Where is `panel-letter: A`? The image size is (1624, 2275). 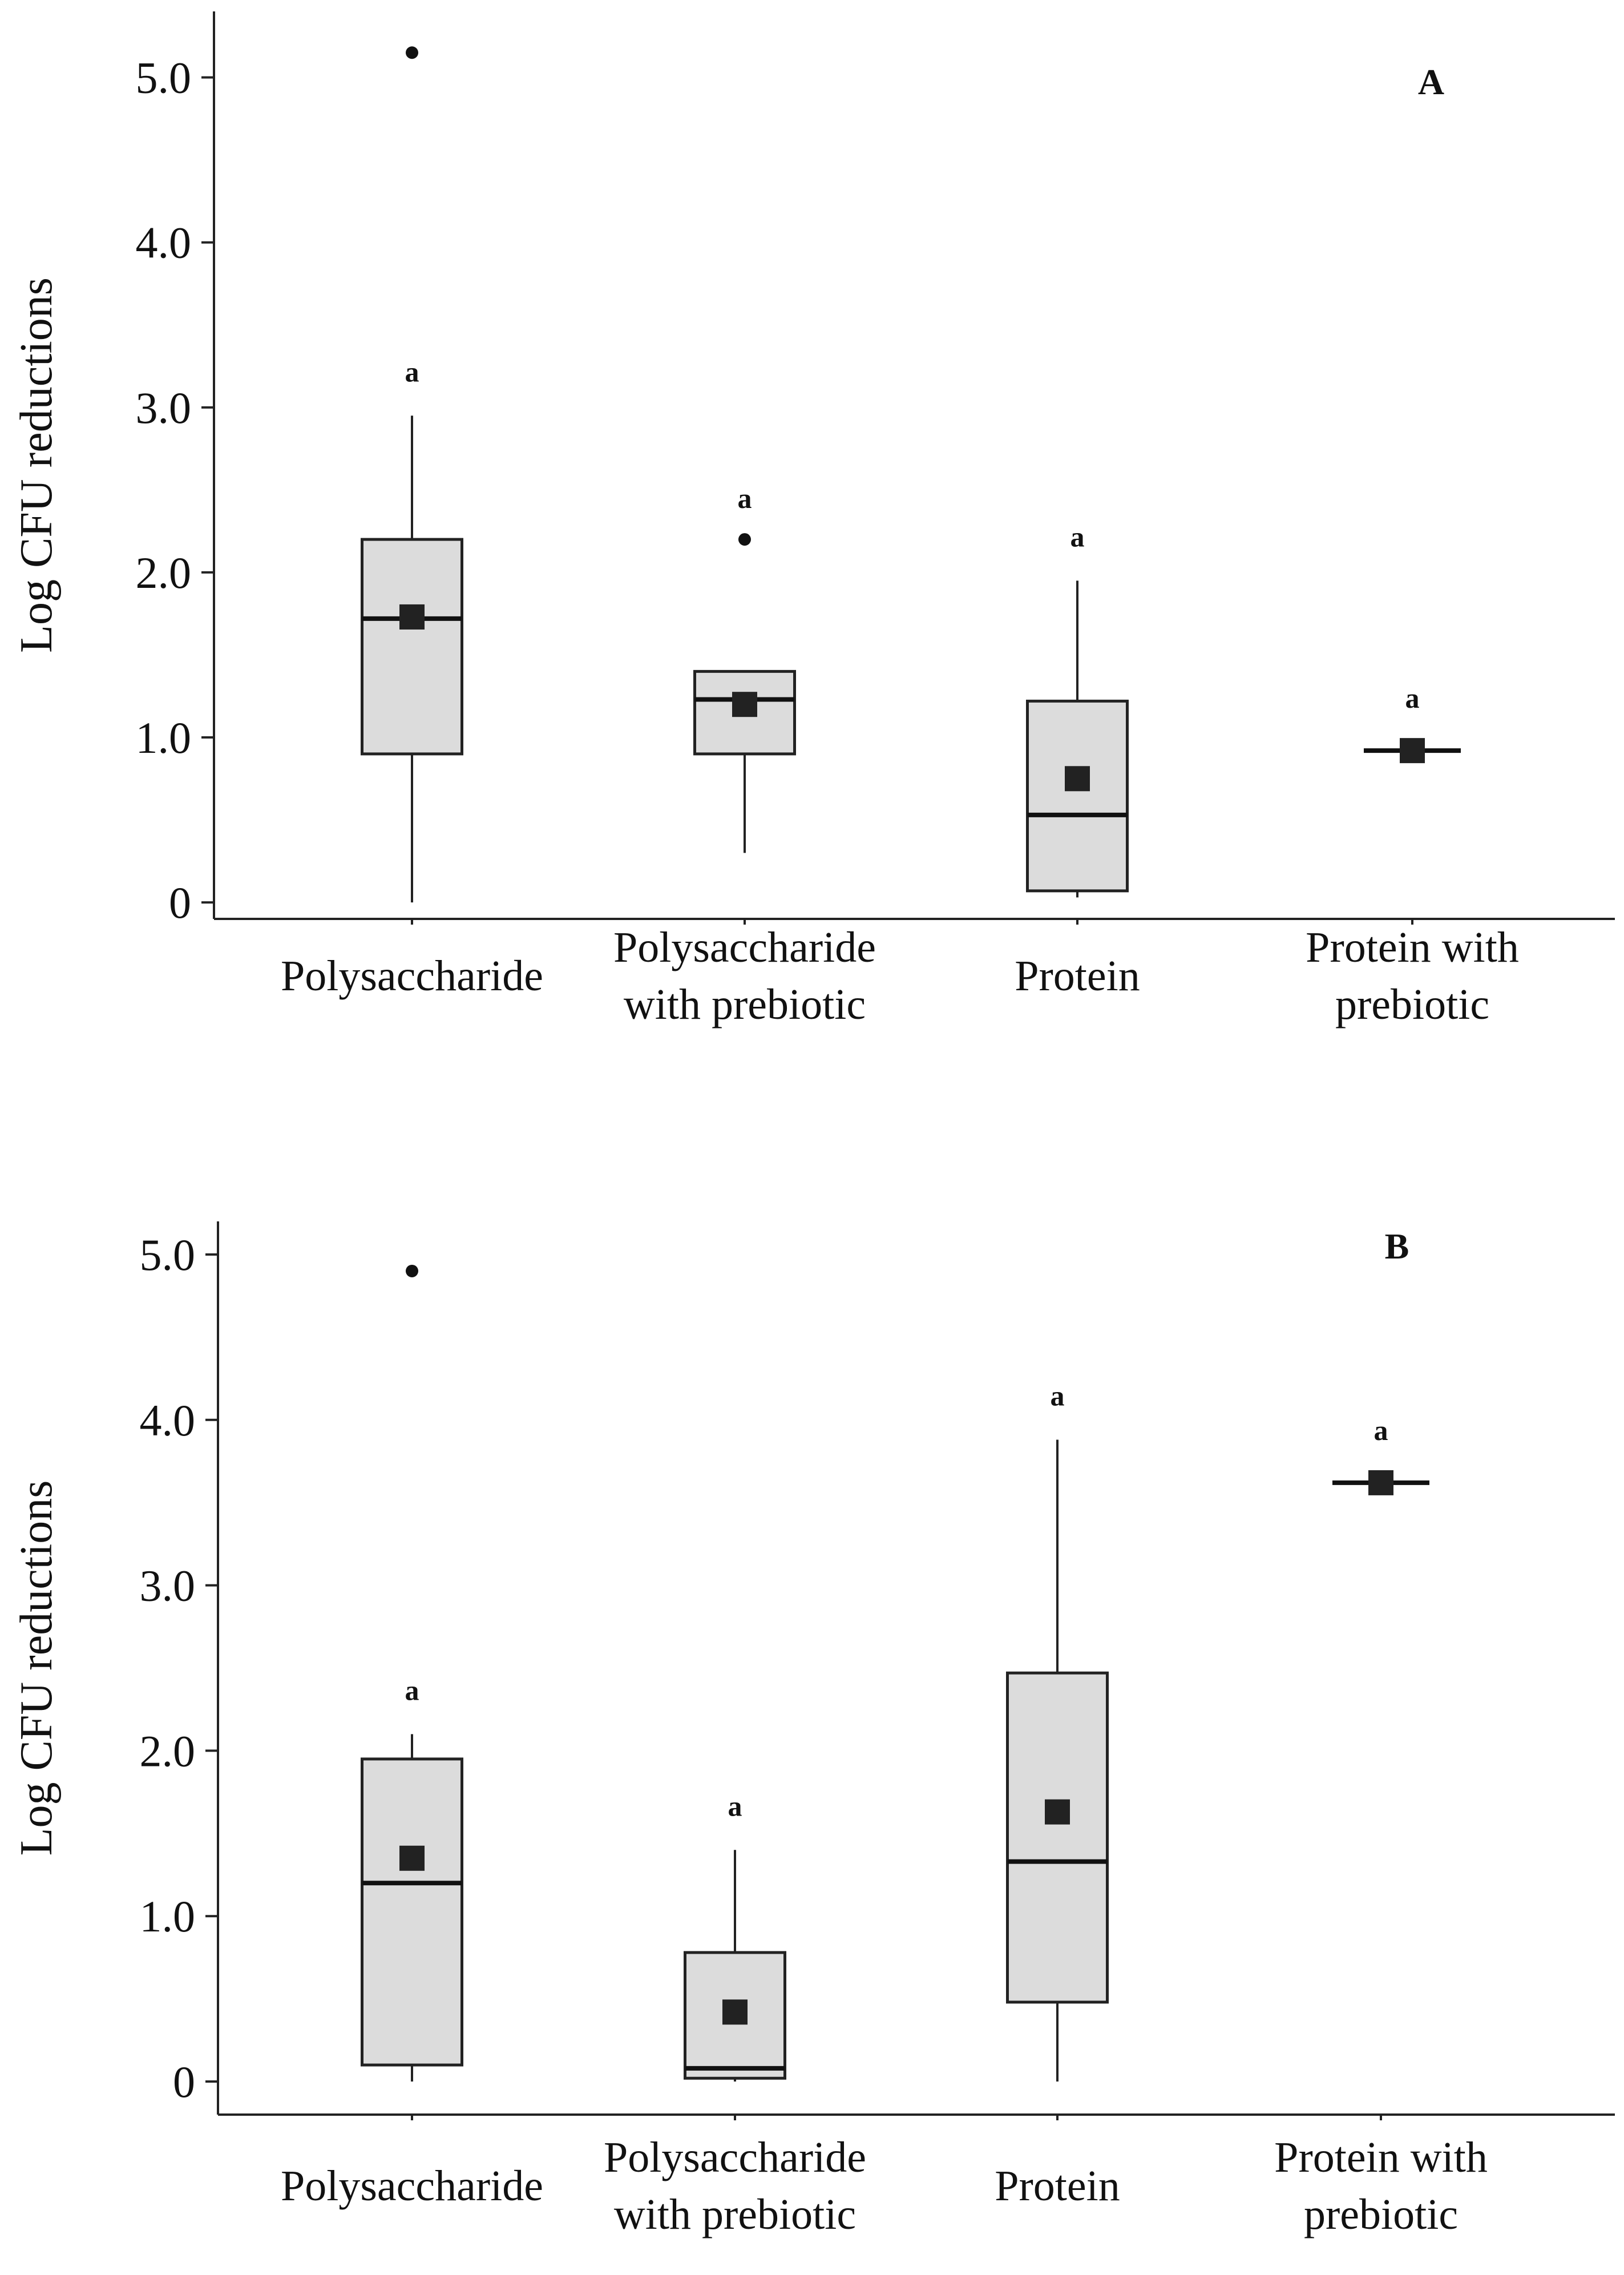 panel-letter: A is located at coordinates (1431, 82).